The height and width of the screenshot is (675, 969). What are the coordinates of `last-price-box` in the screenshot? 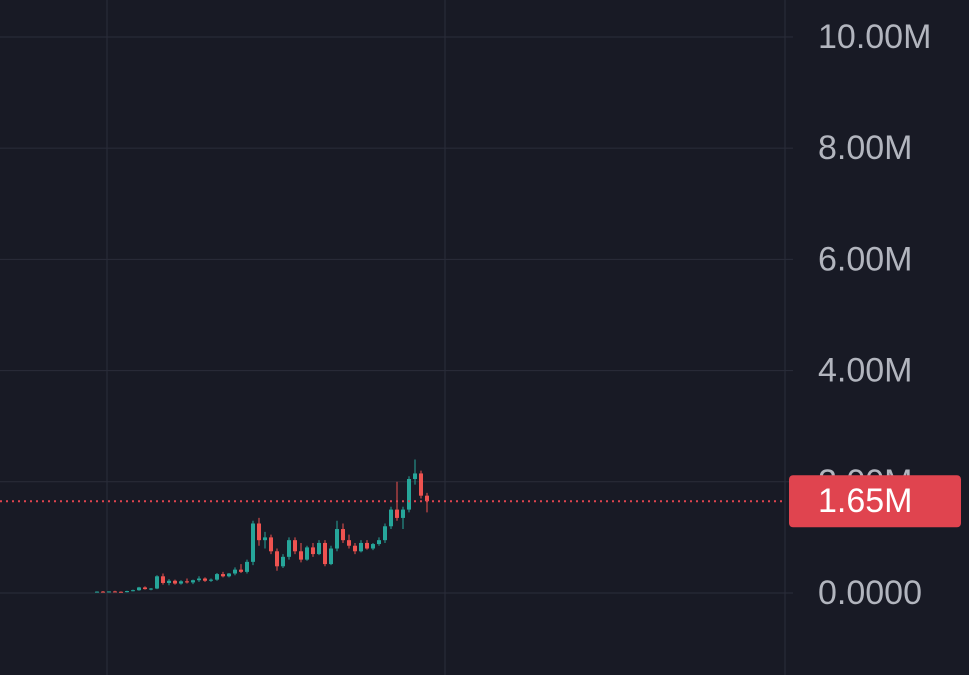 It's located at (875, 501).